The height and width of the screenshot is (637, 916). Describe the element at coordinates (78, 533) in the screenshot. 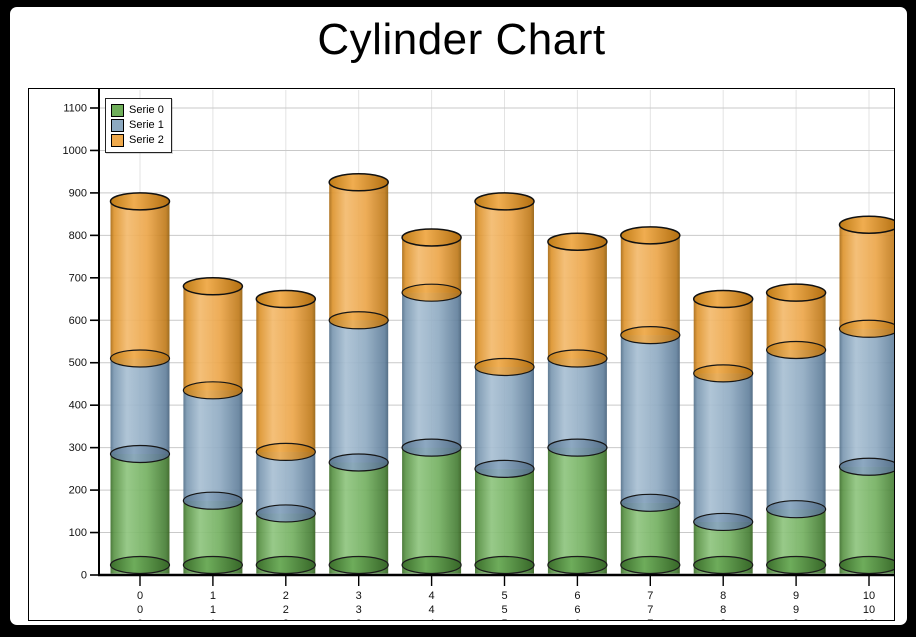

I see `y-tick-label: 100` at that location.